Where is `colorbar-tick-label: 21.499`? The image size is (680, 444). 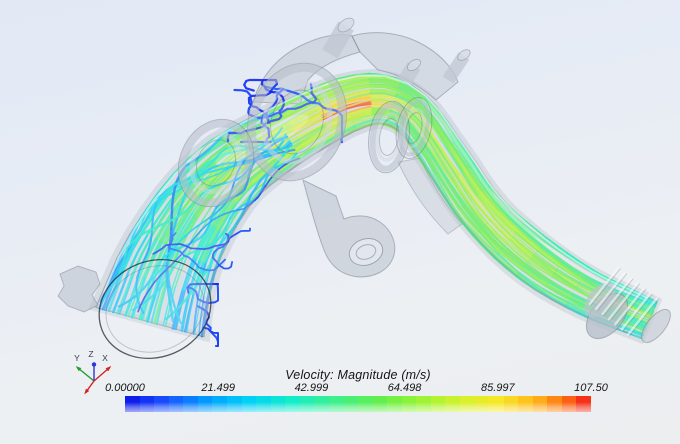
colorbar-tick-label: 21.499 is located at coordinates (218, 388).